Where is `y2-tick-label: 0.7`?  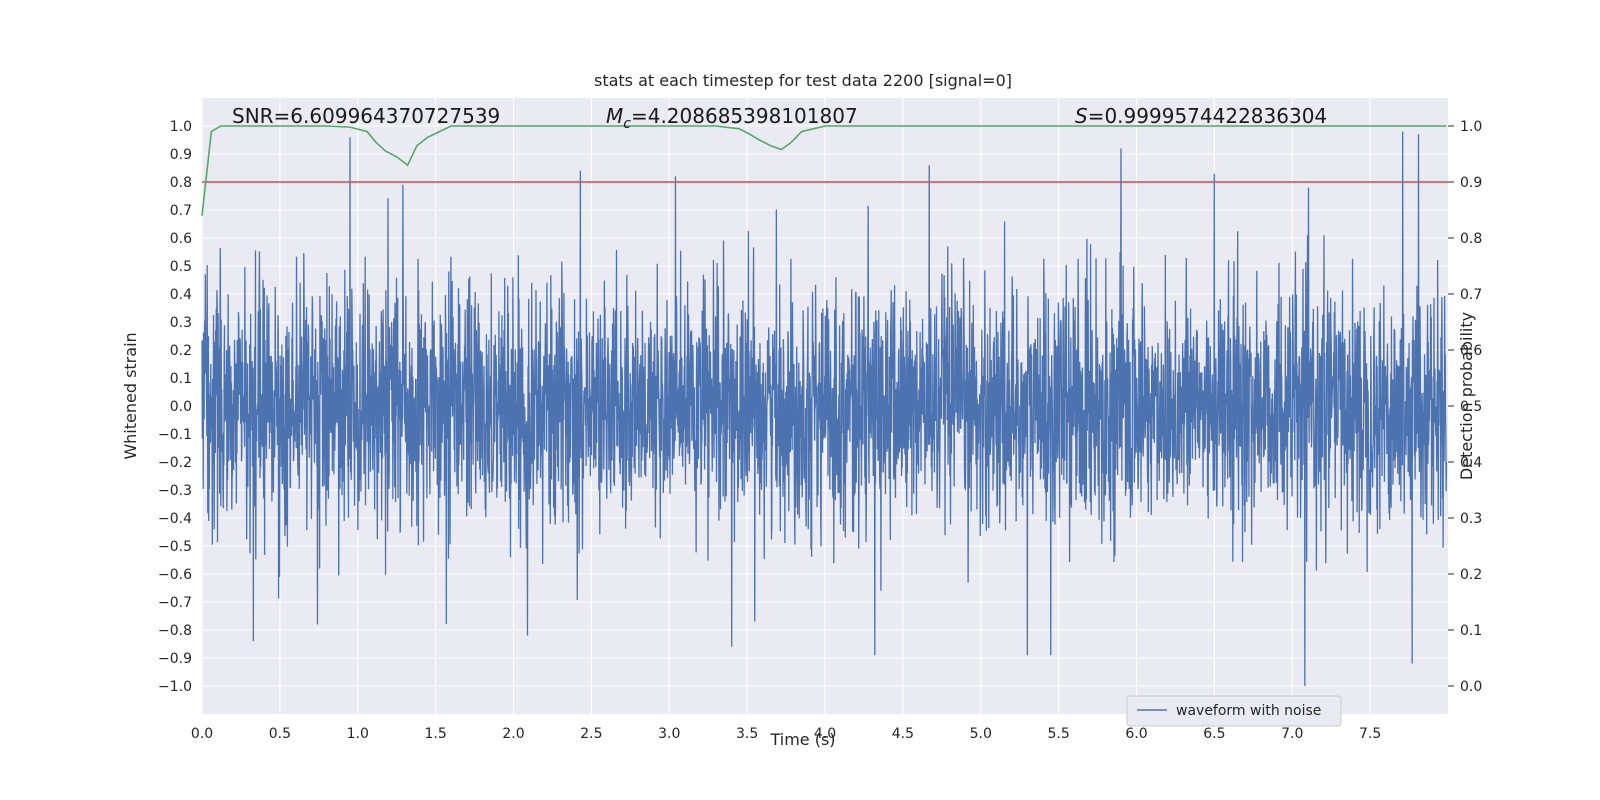 y2-tick-label: 0.7 is located at coordinates (1471, 295).